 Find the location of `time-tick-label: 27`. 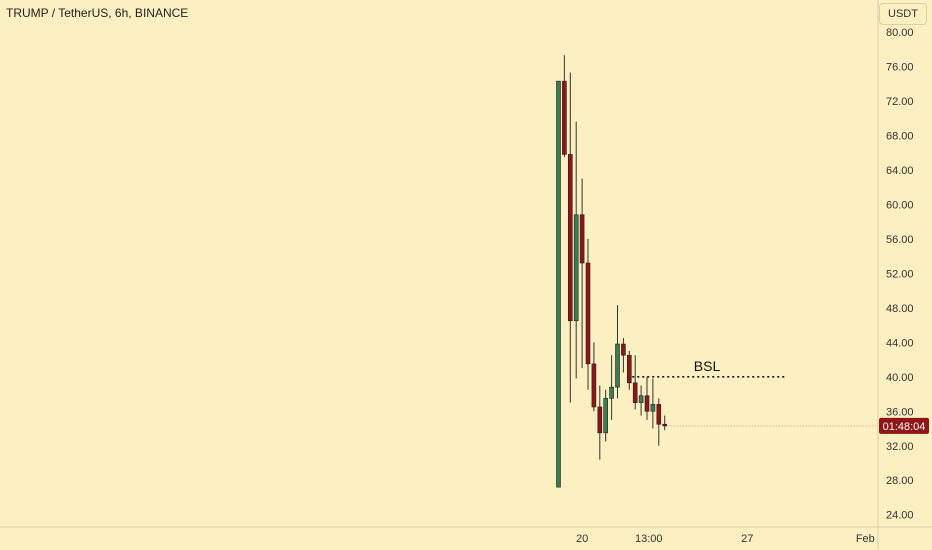

time-tick-label: 27 is located at coordinates (747, 539).